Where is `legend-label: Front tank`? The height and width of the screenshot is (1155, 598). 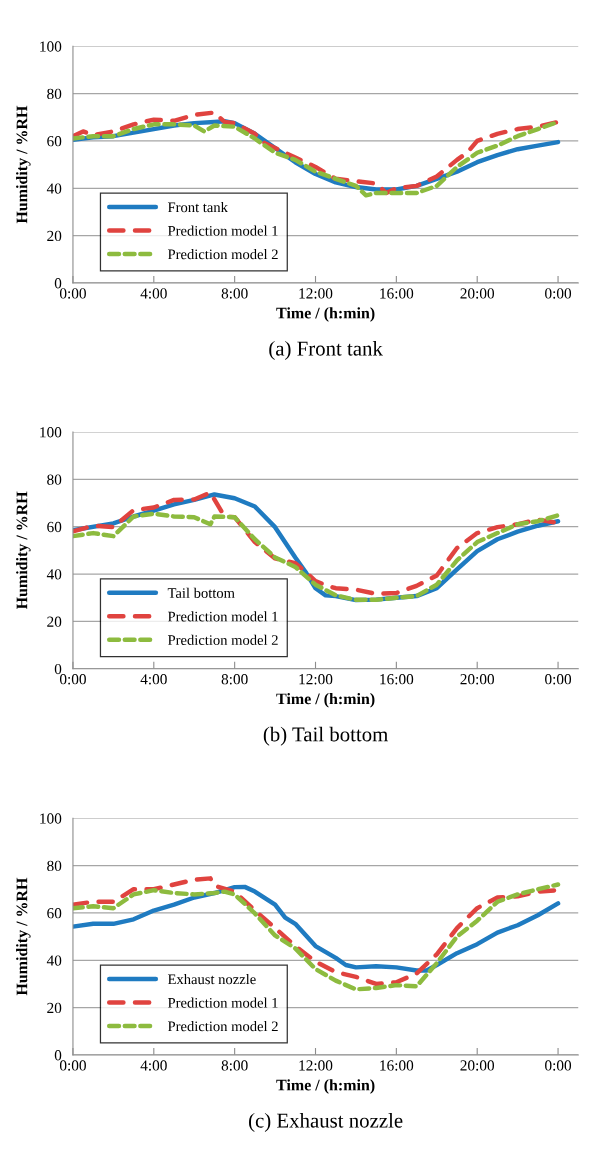 legend-label: Front tank is located at coordinates (197, 207).